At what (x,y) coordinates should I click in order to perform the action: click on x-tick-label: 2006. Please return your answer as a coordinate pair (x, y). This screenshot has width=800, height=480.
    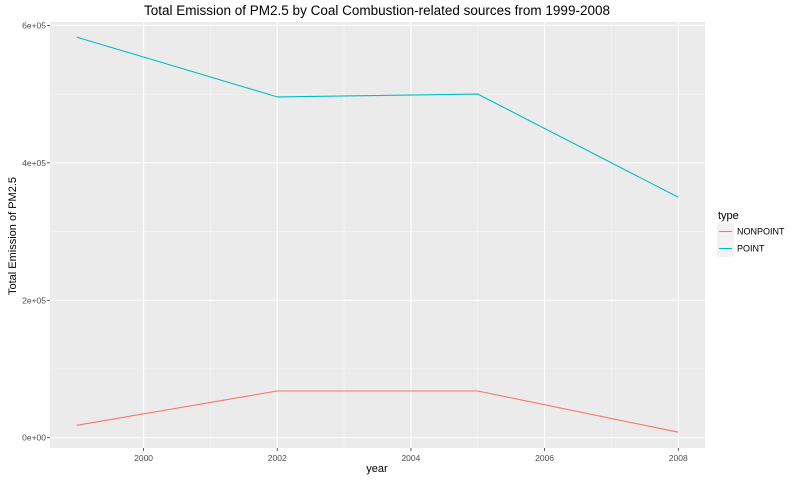
    Looking at the image, I should click on (544, 458).